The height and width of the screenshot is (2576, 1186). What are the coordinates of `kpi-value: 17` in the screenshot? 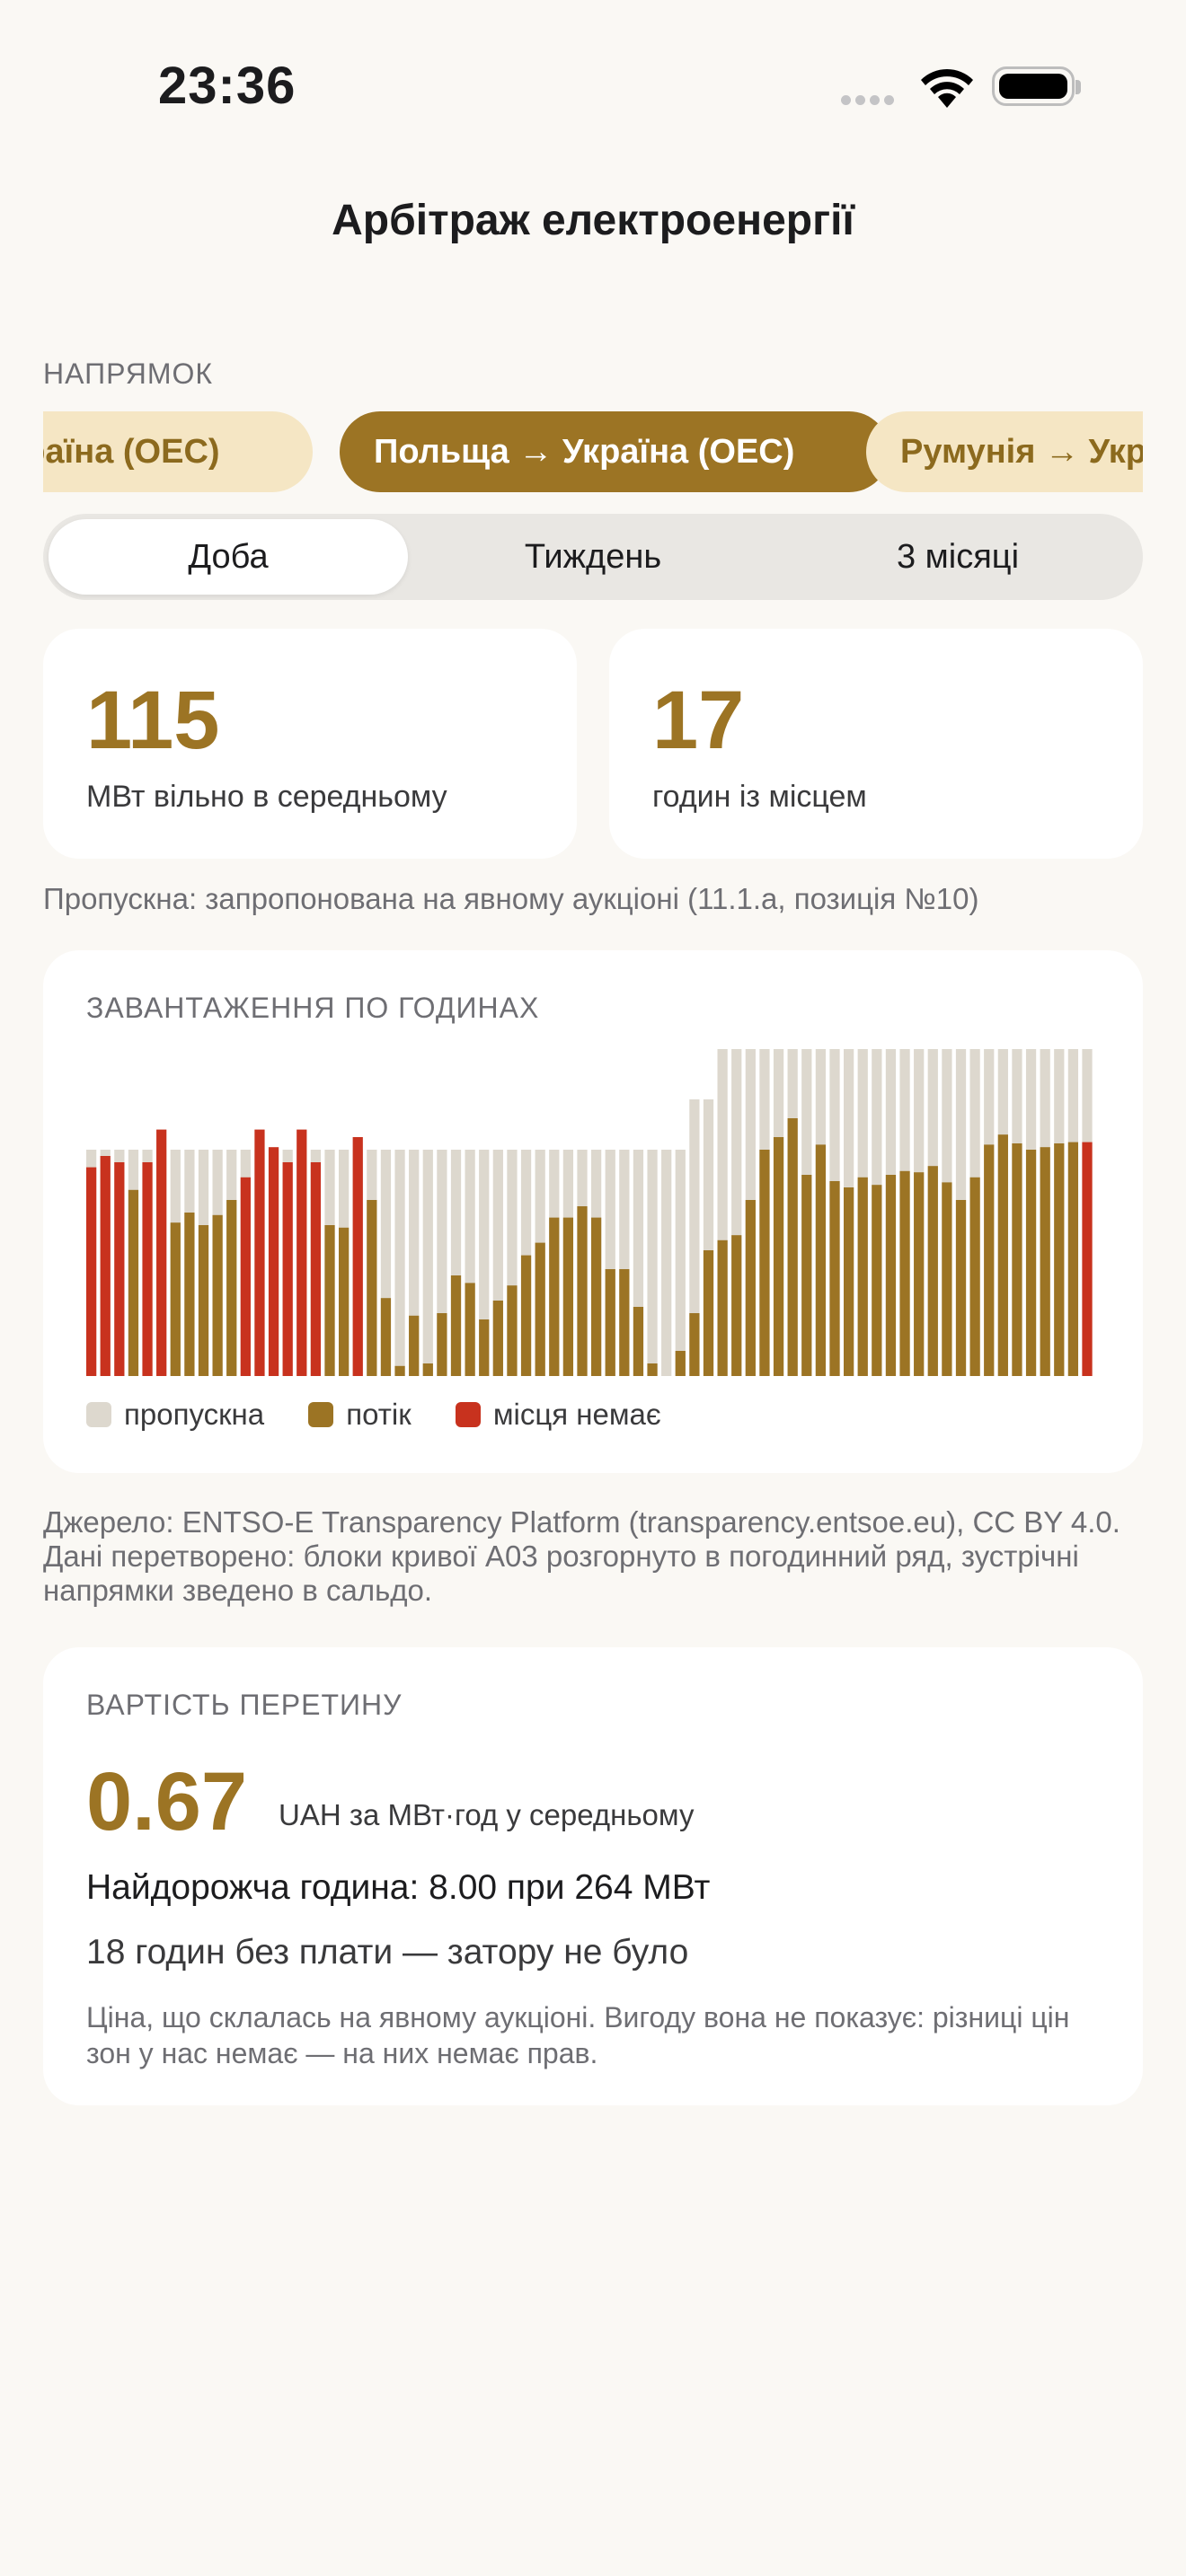 It's located at (698, 720).